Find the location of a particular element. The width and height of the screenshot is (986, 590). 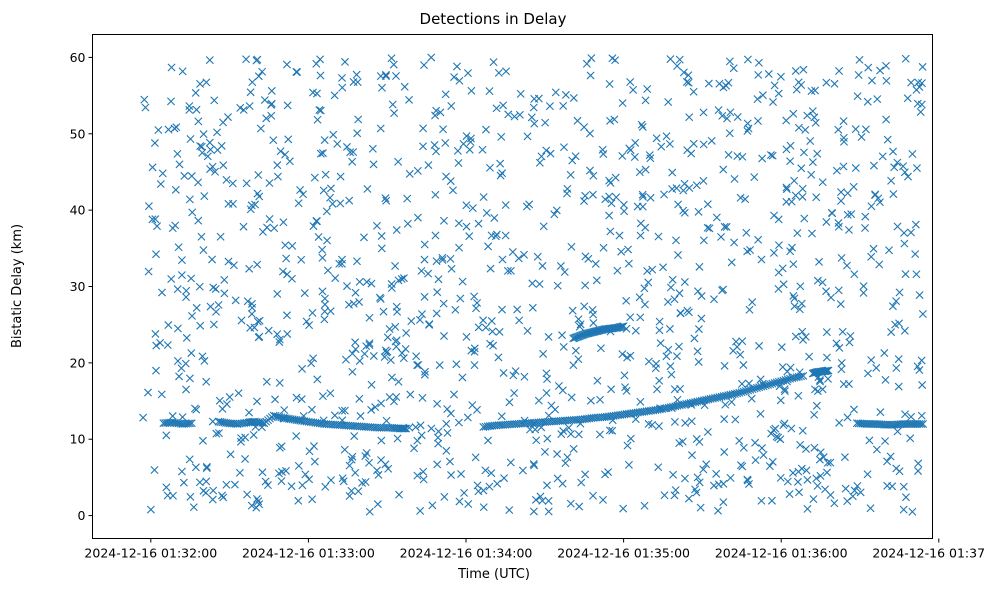

y-tick-label: 10 is located at coordinates (78, 439).